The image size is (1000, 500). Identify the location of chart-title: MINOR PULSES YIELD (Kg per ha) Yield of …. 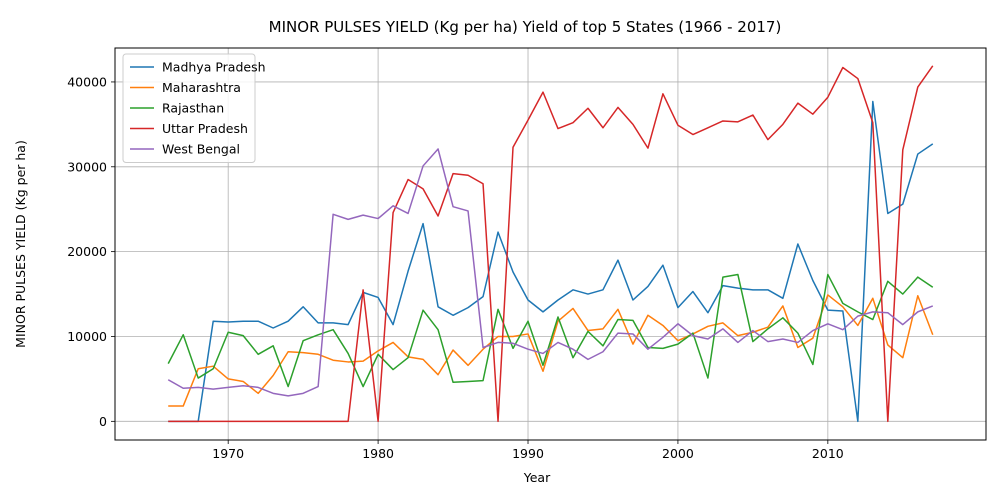
(525, 27).